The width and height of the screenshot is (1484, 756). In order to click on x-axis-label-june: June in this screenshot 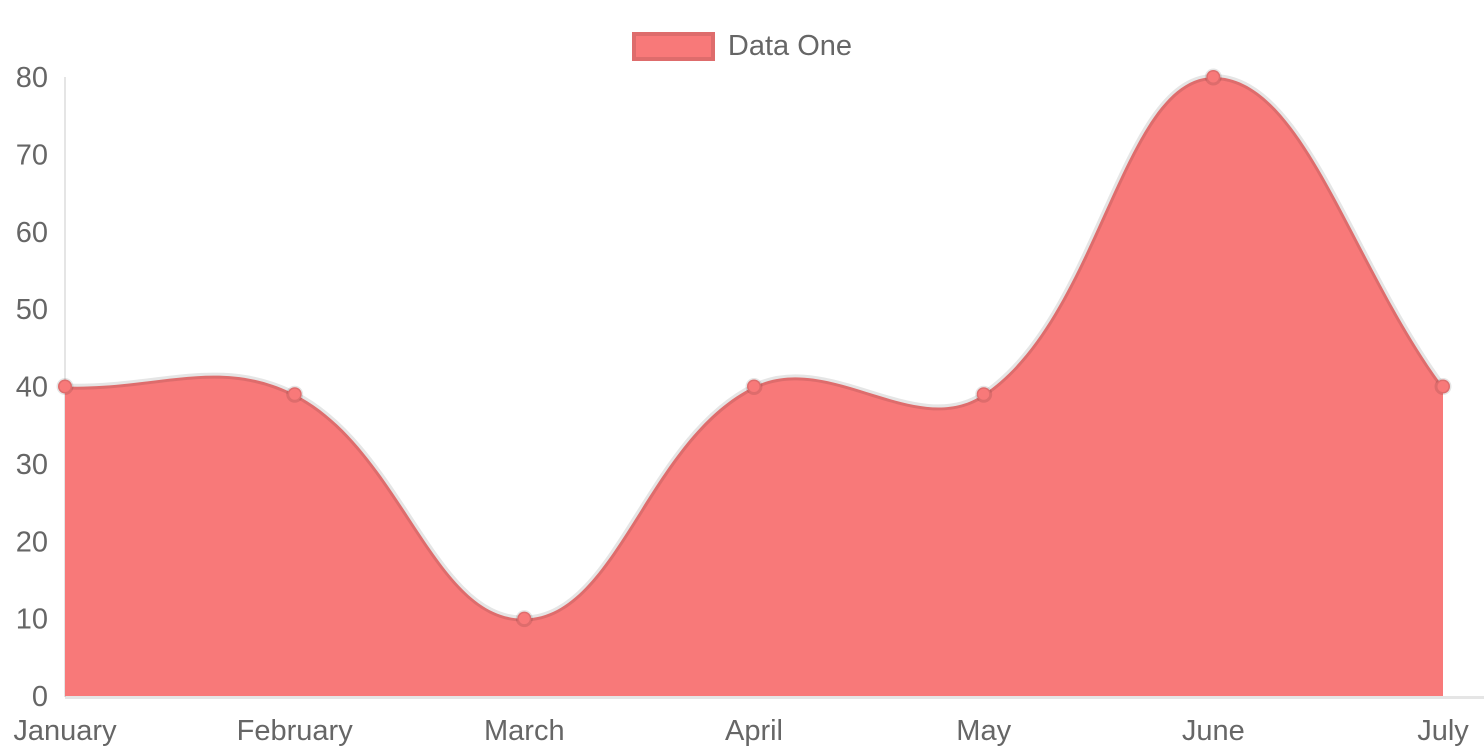, I will do `click(1213, 731)`.